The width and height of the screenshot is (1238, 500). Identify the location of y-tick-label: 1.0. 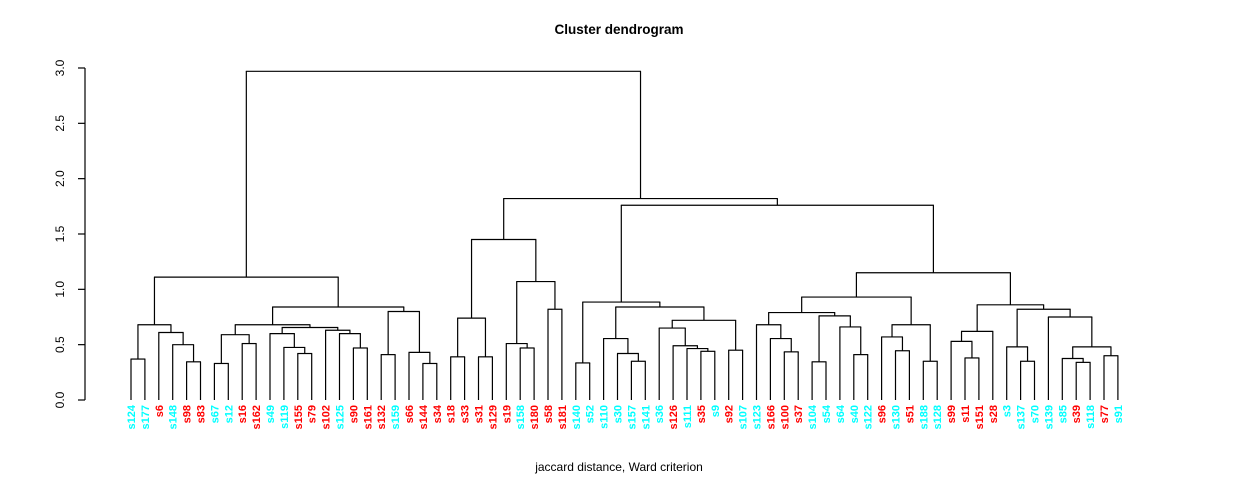
(60, 289).